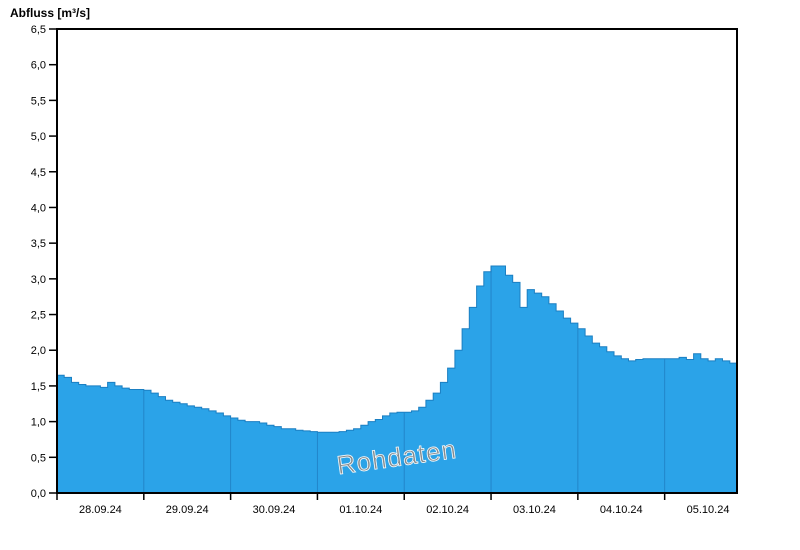  I want to click on x-axis-label: 05.10.24, so click(708, 510).